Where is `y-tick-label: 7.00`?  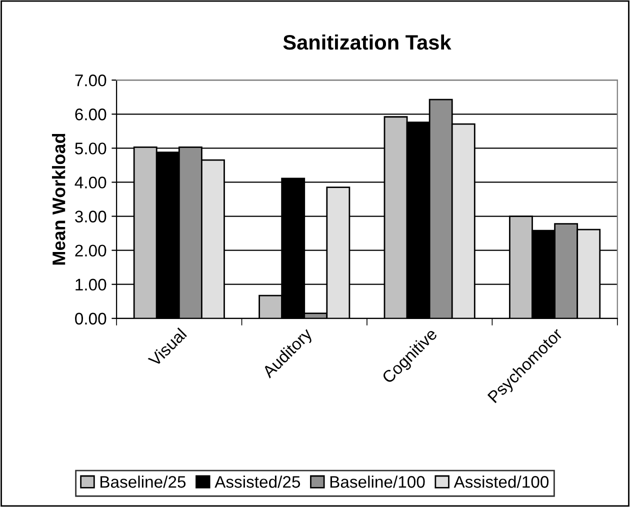 y-tick-label: 7.00 is located at coordinates (90, 80).